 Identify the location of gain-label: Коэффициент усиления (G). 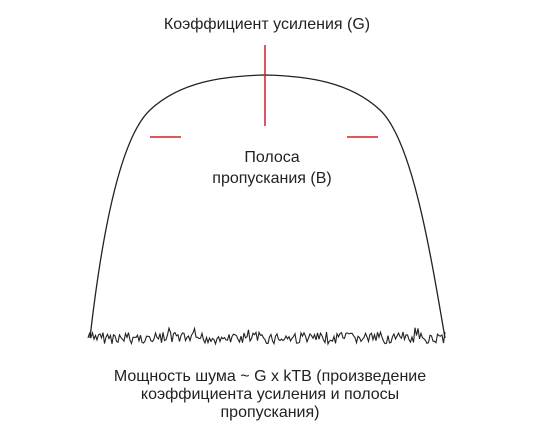
(267, 24).